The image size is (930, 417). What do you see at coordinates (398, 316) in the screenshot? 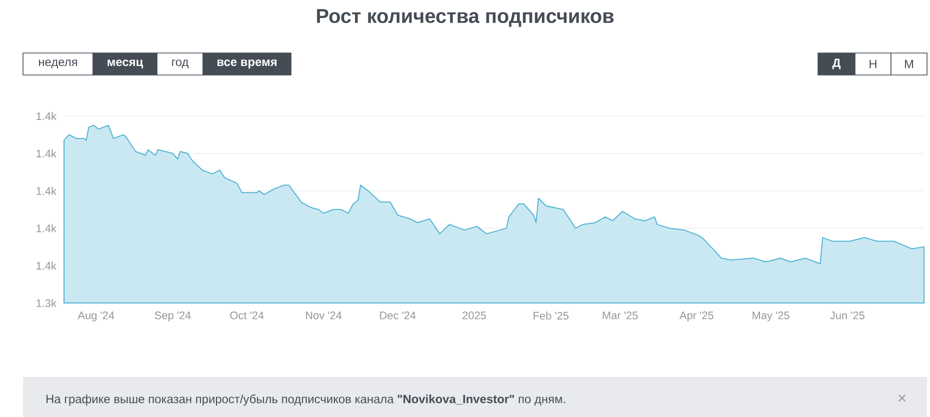
I see `x-tick-label: Dec '24` at bounding box center [398, 316].